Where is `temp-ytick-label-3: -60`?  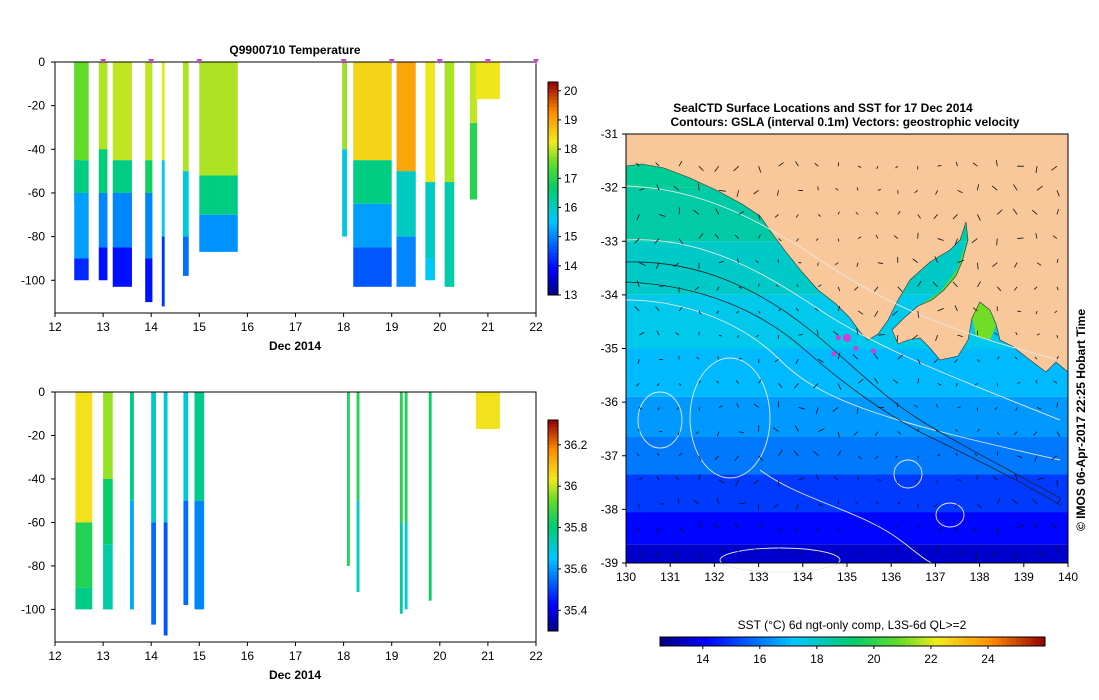 temp-ytick-label-3: -60 is located at coordinates (37, 193).